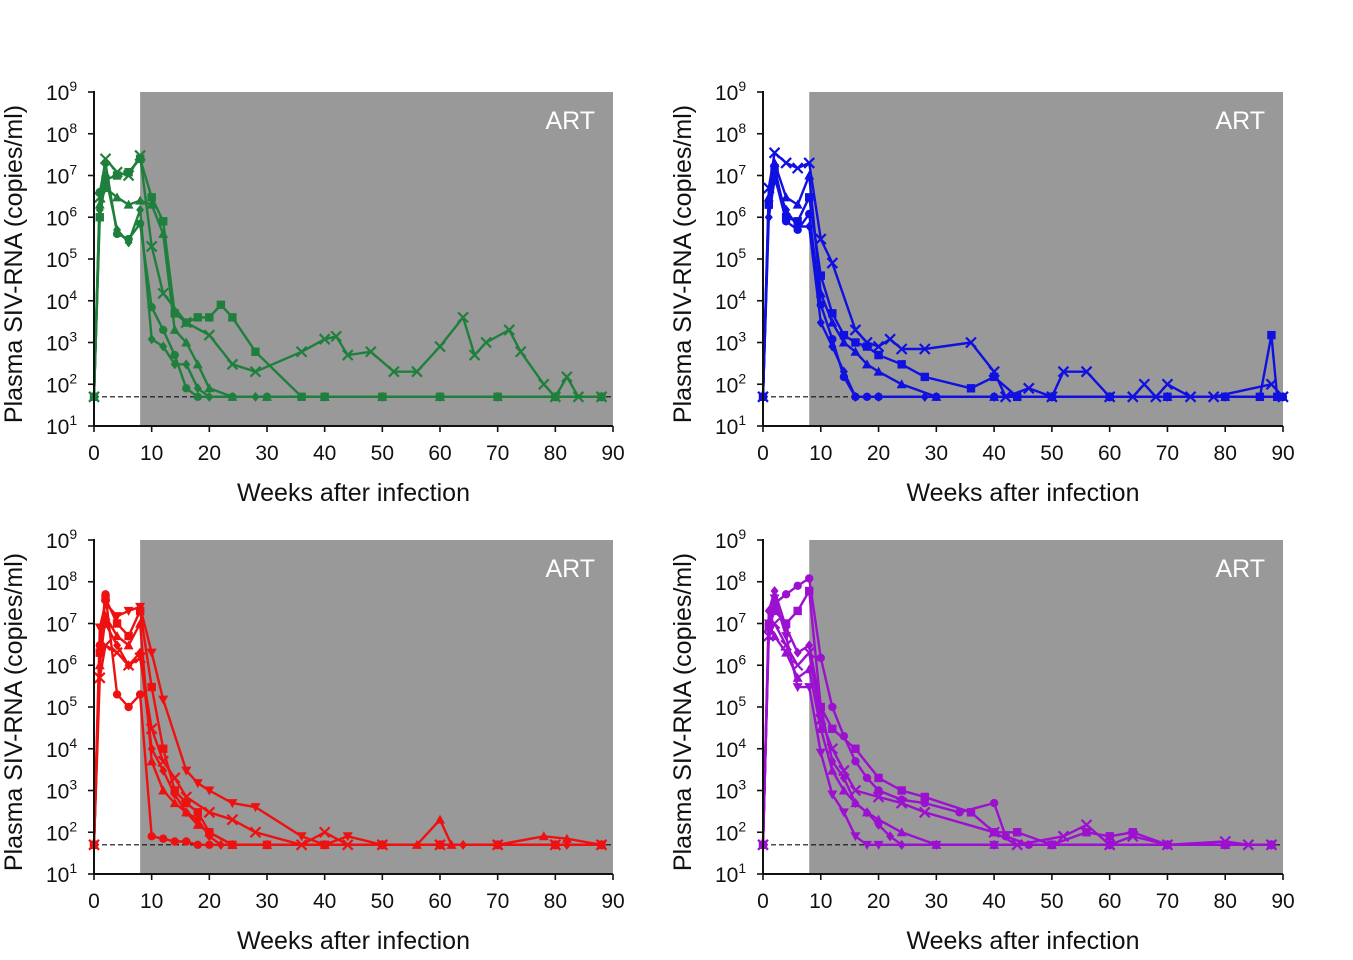  I want to click on y-axis-title: Plasma SIV-RNA (copies/ml), so click(14, 712).